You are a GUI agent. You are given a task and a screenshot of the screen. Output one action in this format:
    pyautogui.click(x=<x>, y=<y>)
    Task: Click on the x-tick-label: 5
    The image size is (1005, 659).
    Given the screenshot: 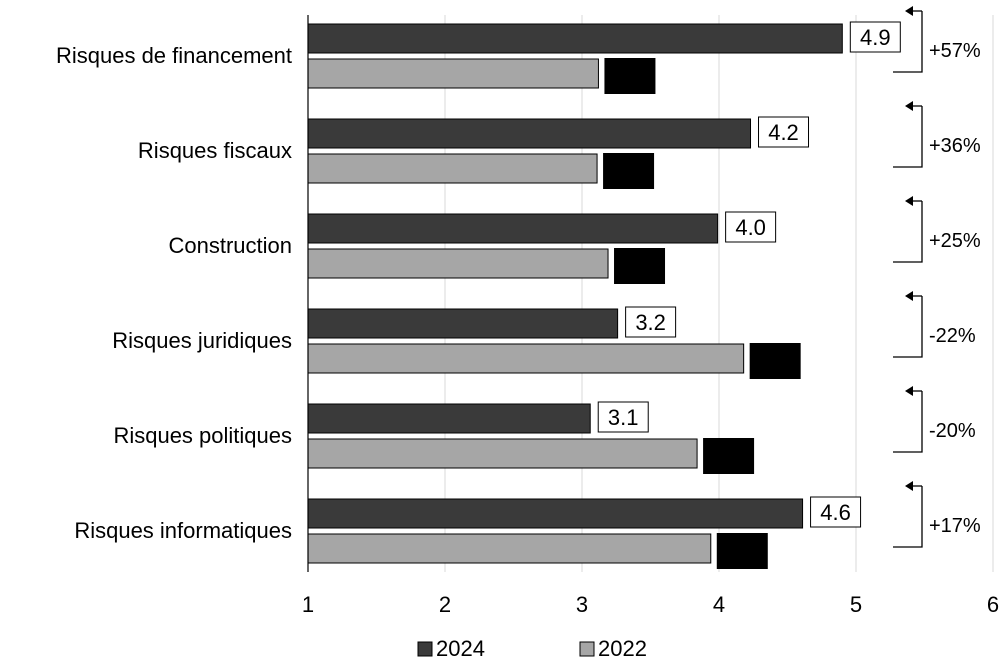 What is the action you would take?
    pyautogui.click(x=856, y=604)
    